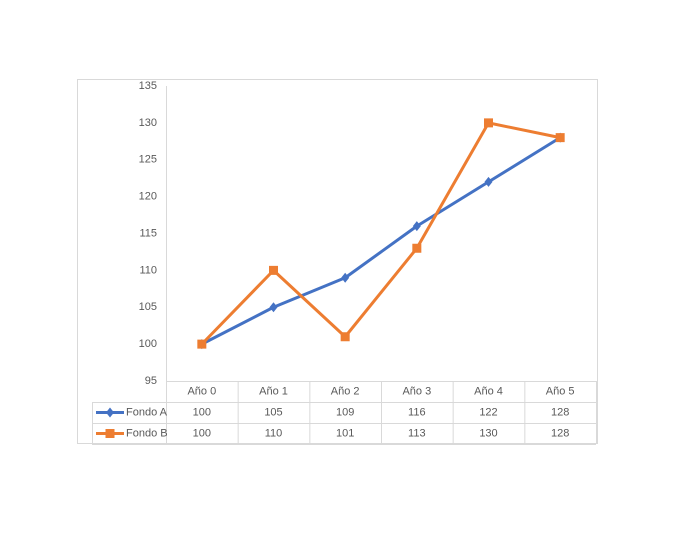 The width and height of the screenshot is (699, 546). Describe the element at coordinates (488, 412) in the screenshot. I see `table-value: 122` at that location.